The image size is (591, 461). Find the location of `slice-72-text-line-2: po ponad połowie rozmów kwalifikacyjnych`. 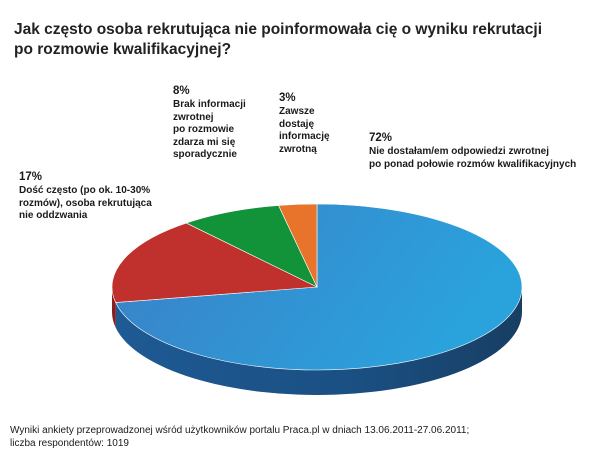

slice-72-text-line-2: po ponad połowie rozmów kwalifikacyjnych is located at coordinates (473, 164).